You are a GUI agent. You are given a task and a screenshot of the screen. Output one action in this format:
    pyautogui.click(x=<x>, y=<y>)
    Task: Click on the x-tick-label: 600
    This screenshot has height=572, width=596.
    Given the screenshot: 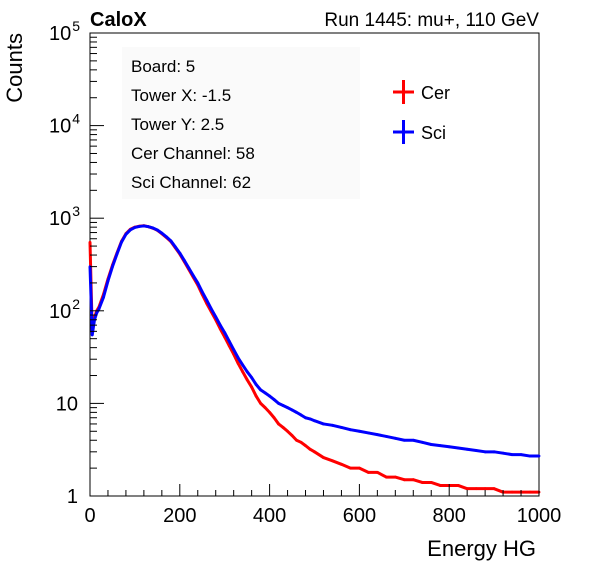 What is the action you would take?
    pyautogui.click(x=359, y=516)
    